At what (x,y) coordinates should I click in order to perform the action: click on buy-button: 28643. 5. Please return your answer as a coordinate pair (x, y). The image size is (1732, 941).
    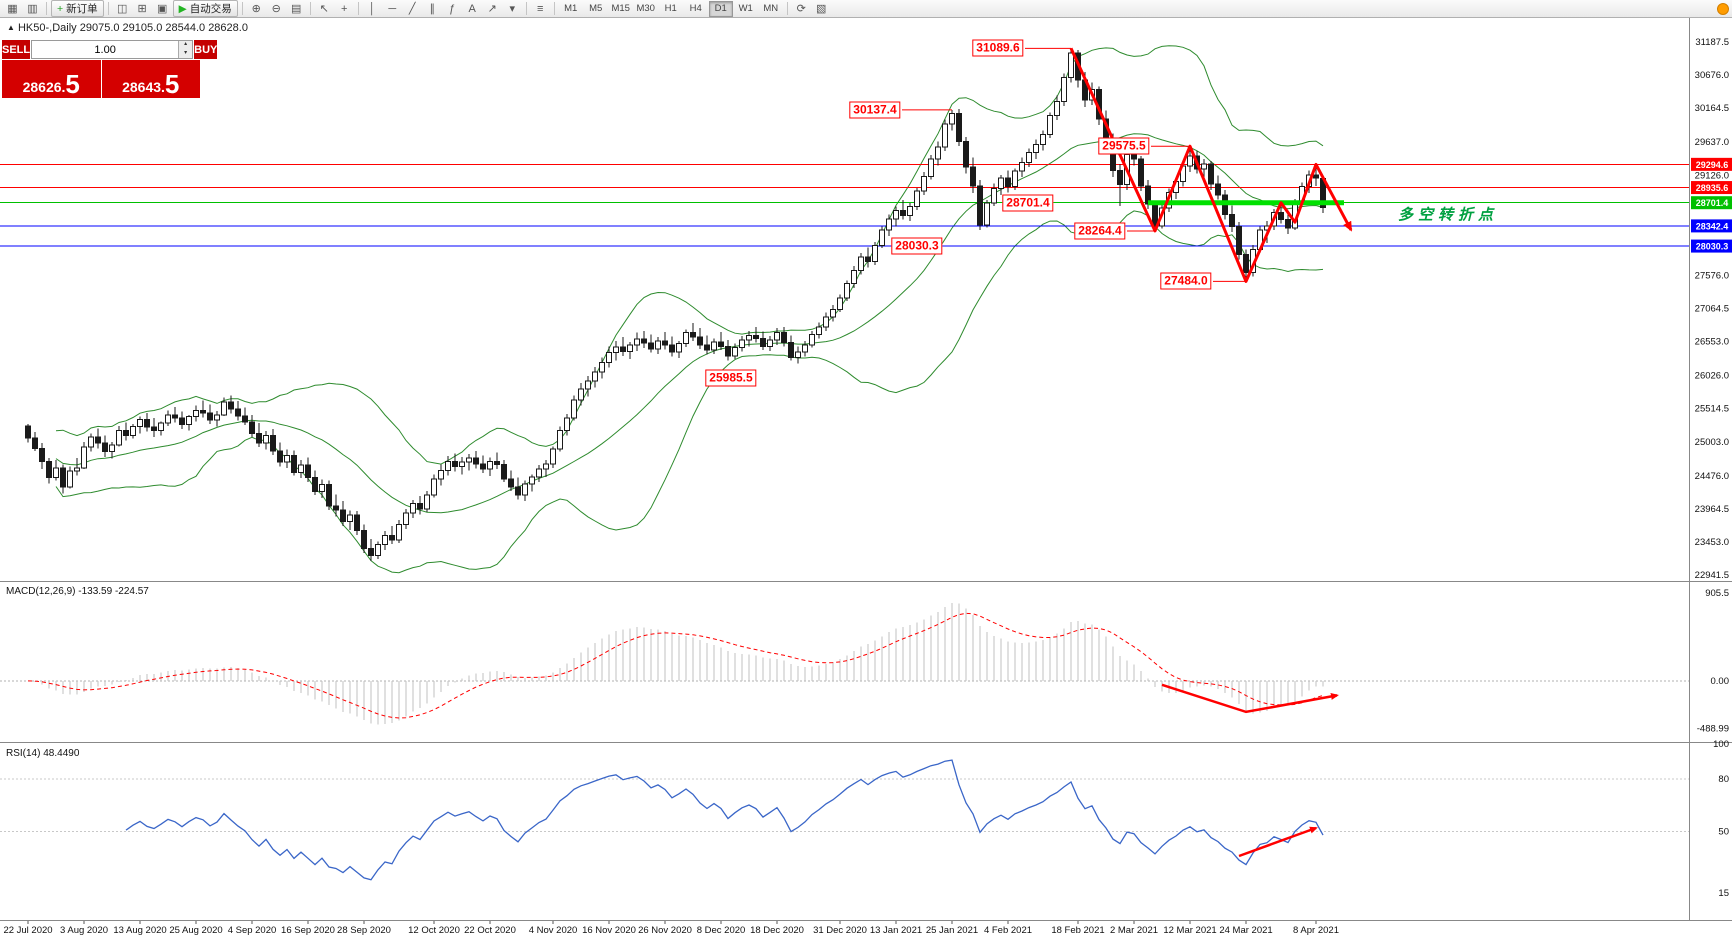
    Looking at the image, I should click on (150, 79).